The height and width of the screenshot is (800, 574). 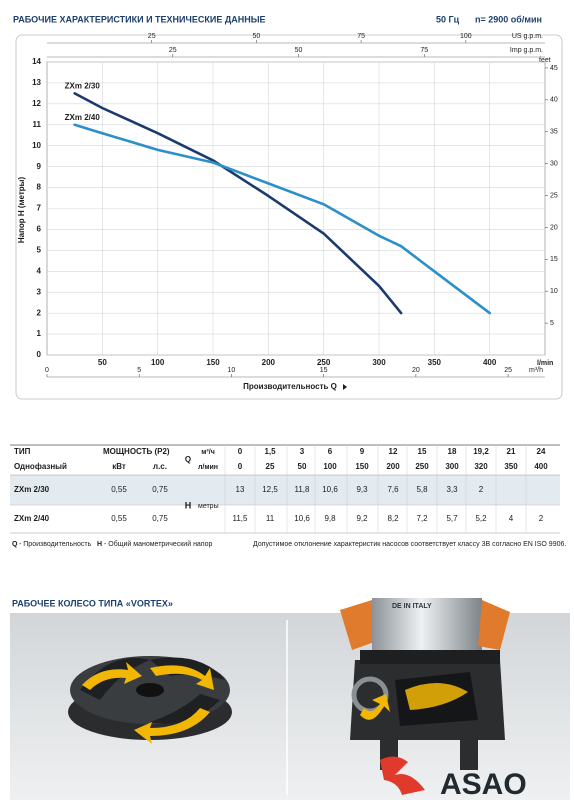 What do you see at coordinates (554, 195) in the screenshot?
I see `y2-tick-label: 25` at bounding box center [554, 195].